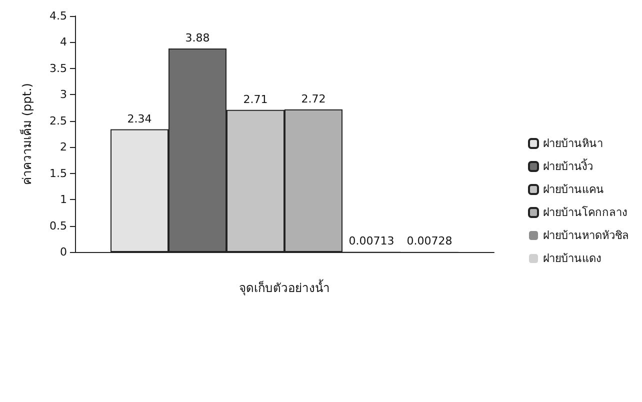 This screenshot has width=642, height=402. What do you see at coordinates (58, 225) in the screenshot?
I see `y-tick-label: 0.5` at bounding box center [58, 225].